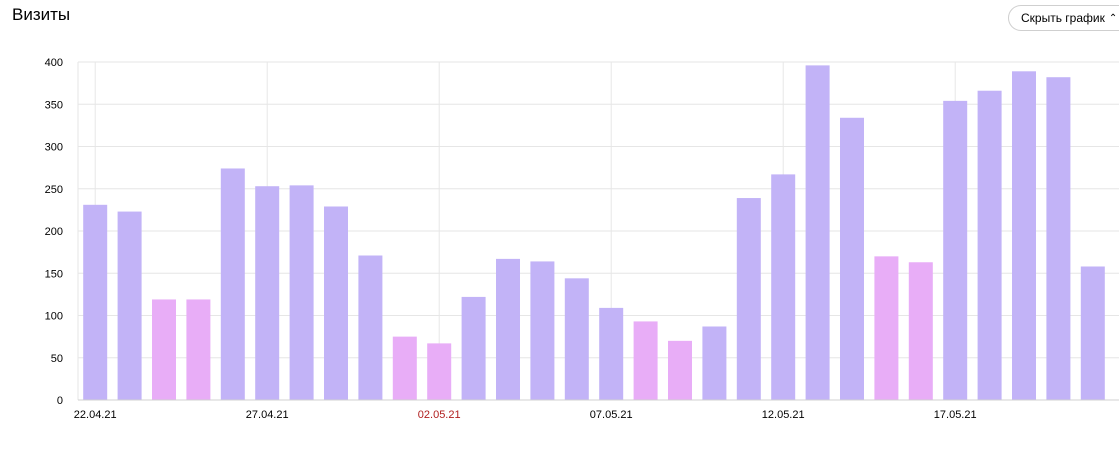 This screenshot has width=1119, height=468. Describe the element at coordinates (54, 63) in the screenshot. I see `y-tick-label: 400` at that location.